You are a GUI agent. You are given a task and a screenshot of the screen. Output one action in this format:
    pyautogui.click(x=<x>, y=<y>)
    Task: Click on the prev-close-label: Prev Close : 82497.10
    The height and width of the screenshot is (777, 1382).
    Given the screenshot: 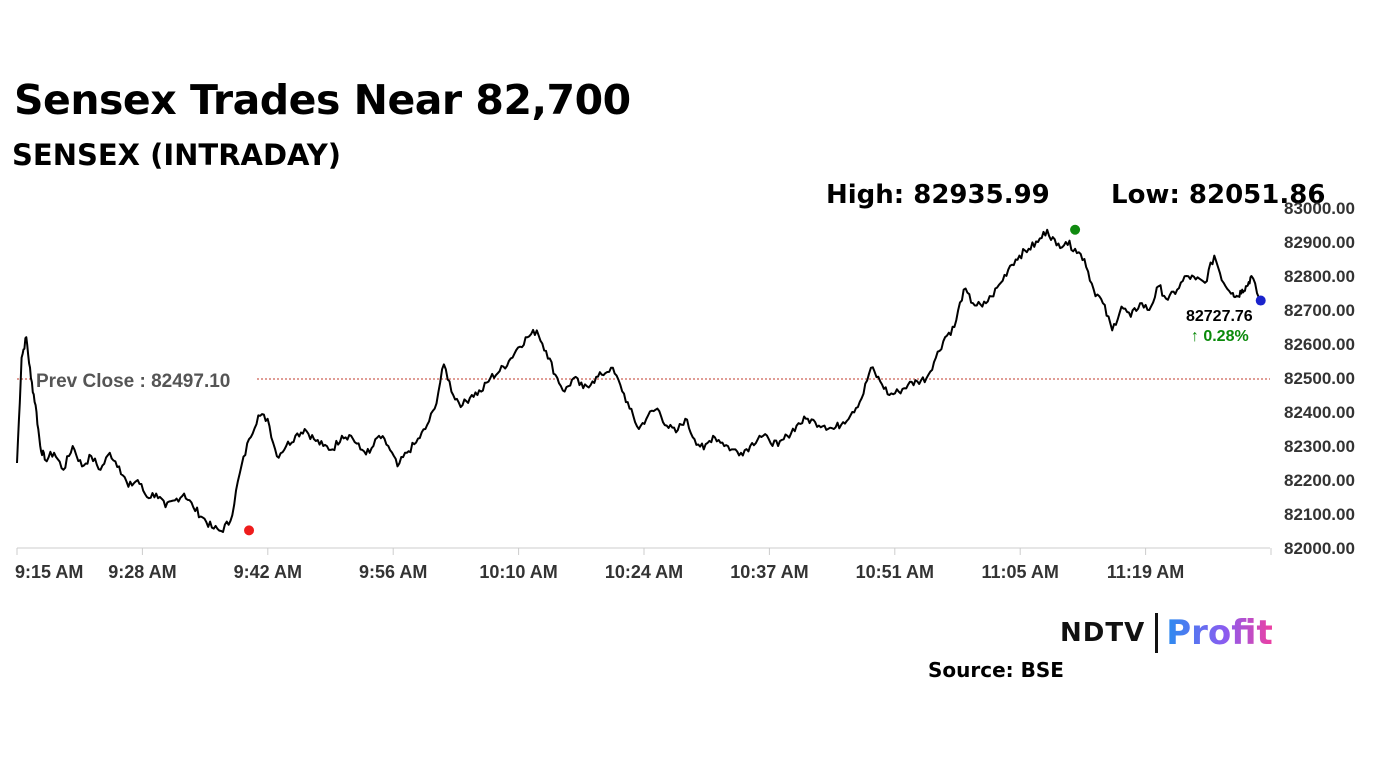 What is the action you would take?
    pyautogui.click(x=133, y=381)
    